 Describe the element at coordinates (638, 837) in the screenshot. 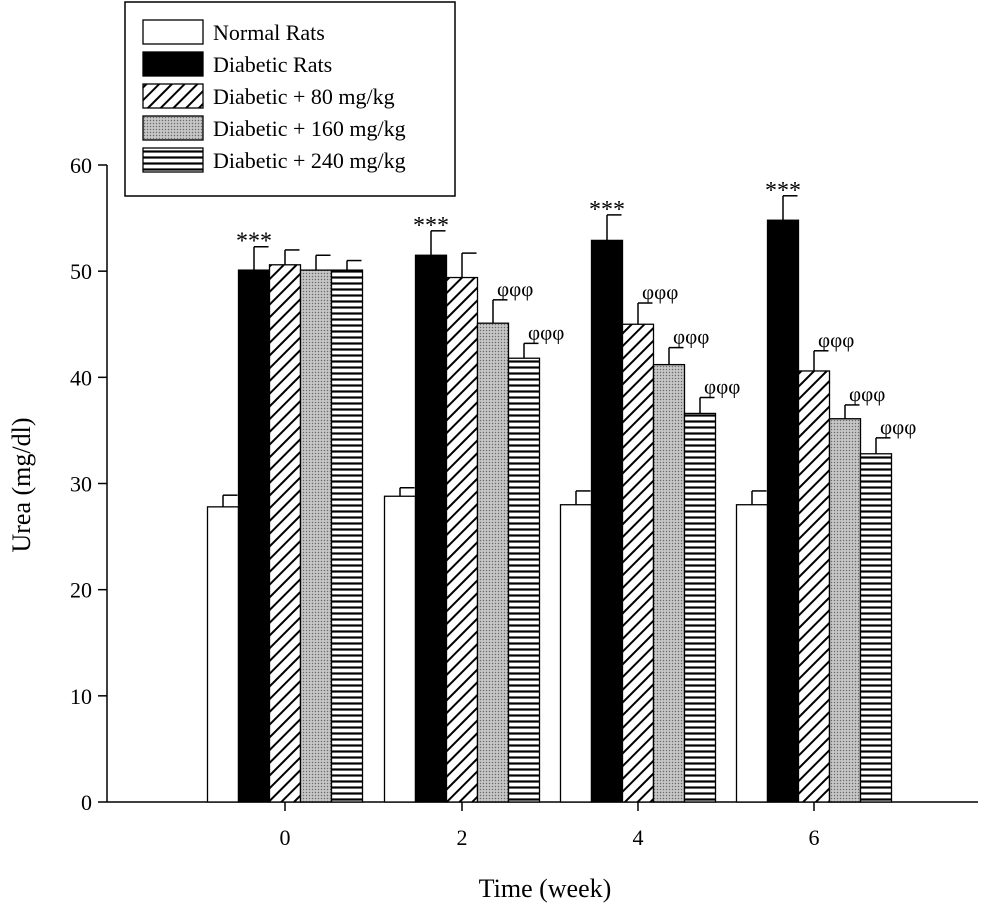

I see `x-tick-label: 4` at that location.